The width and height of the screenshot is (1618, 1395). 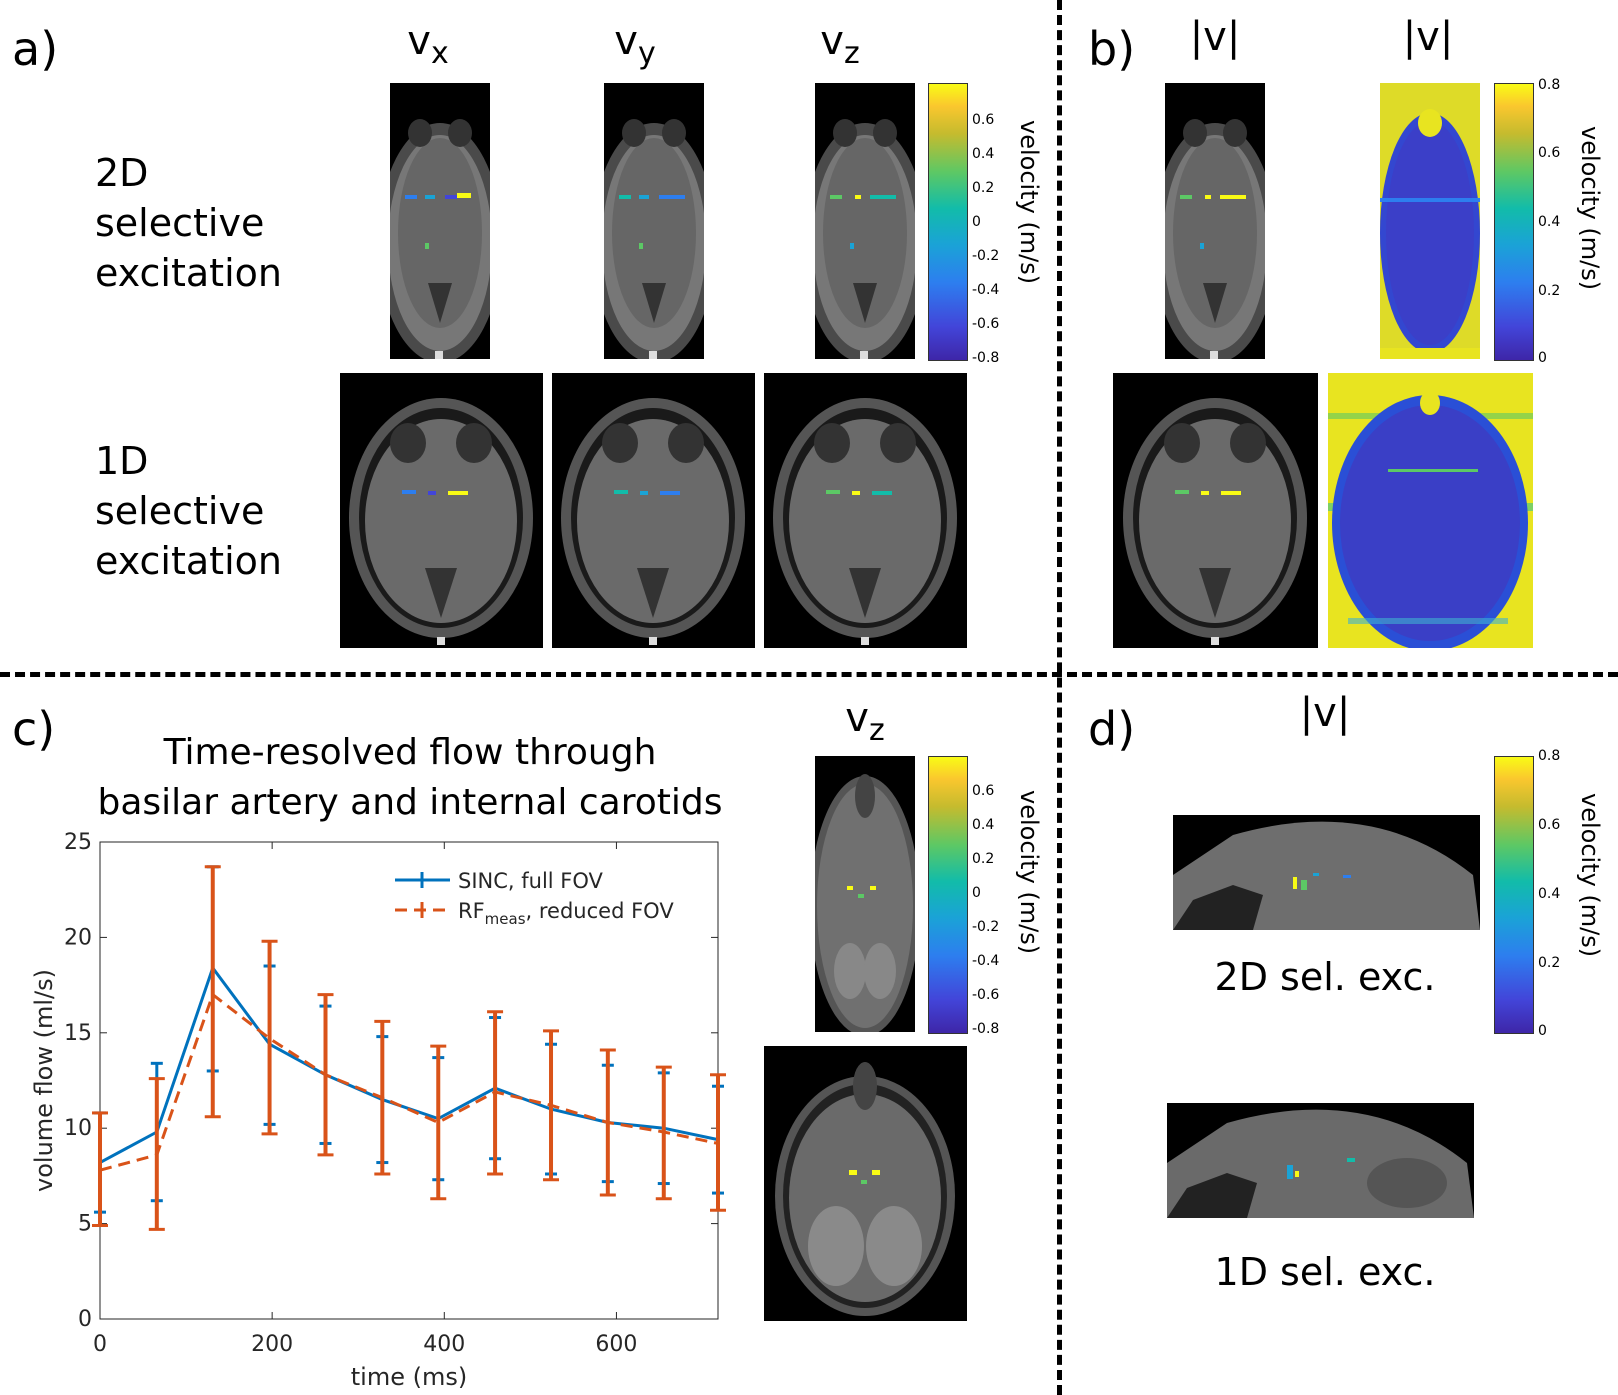 I want to click on header-vz-v: v, so click(x=832, y=41).